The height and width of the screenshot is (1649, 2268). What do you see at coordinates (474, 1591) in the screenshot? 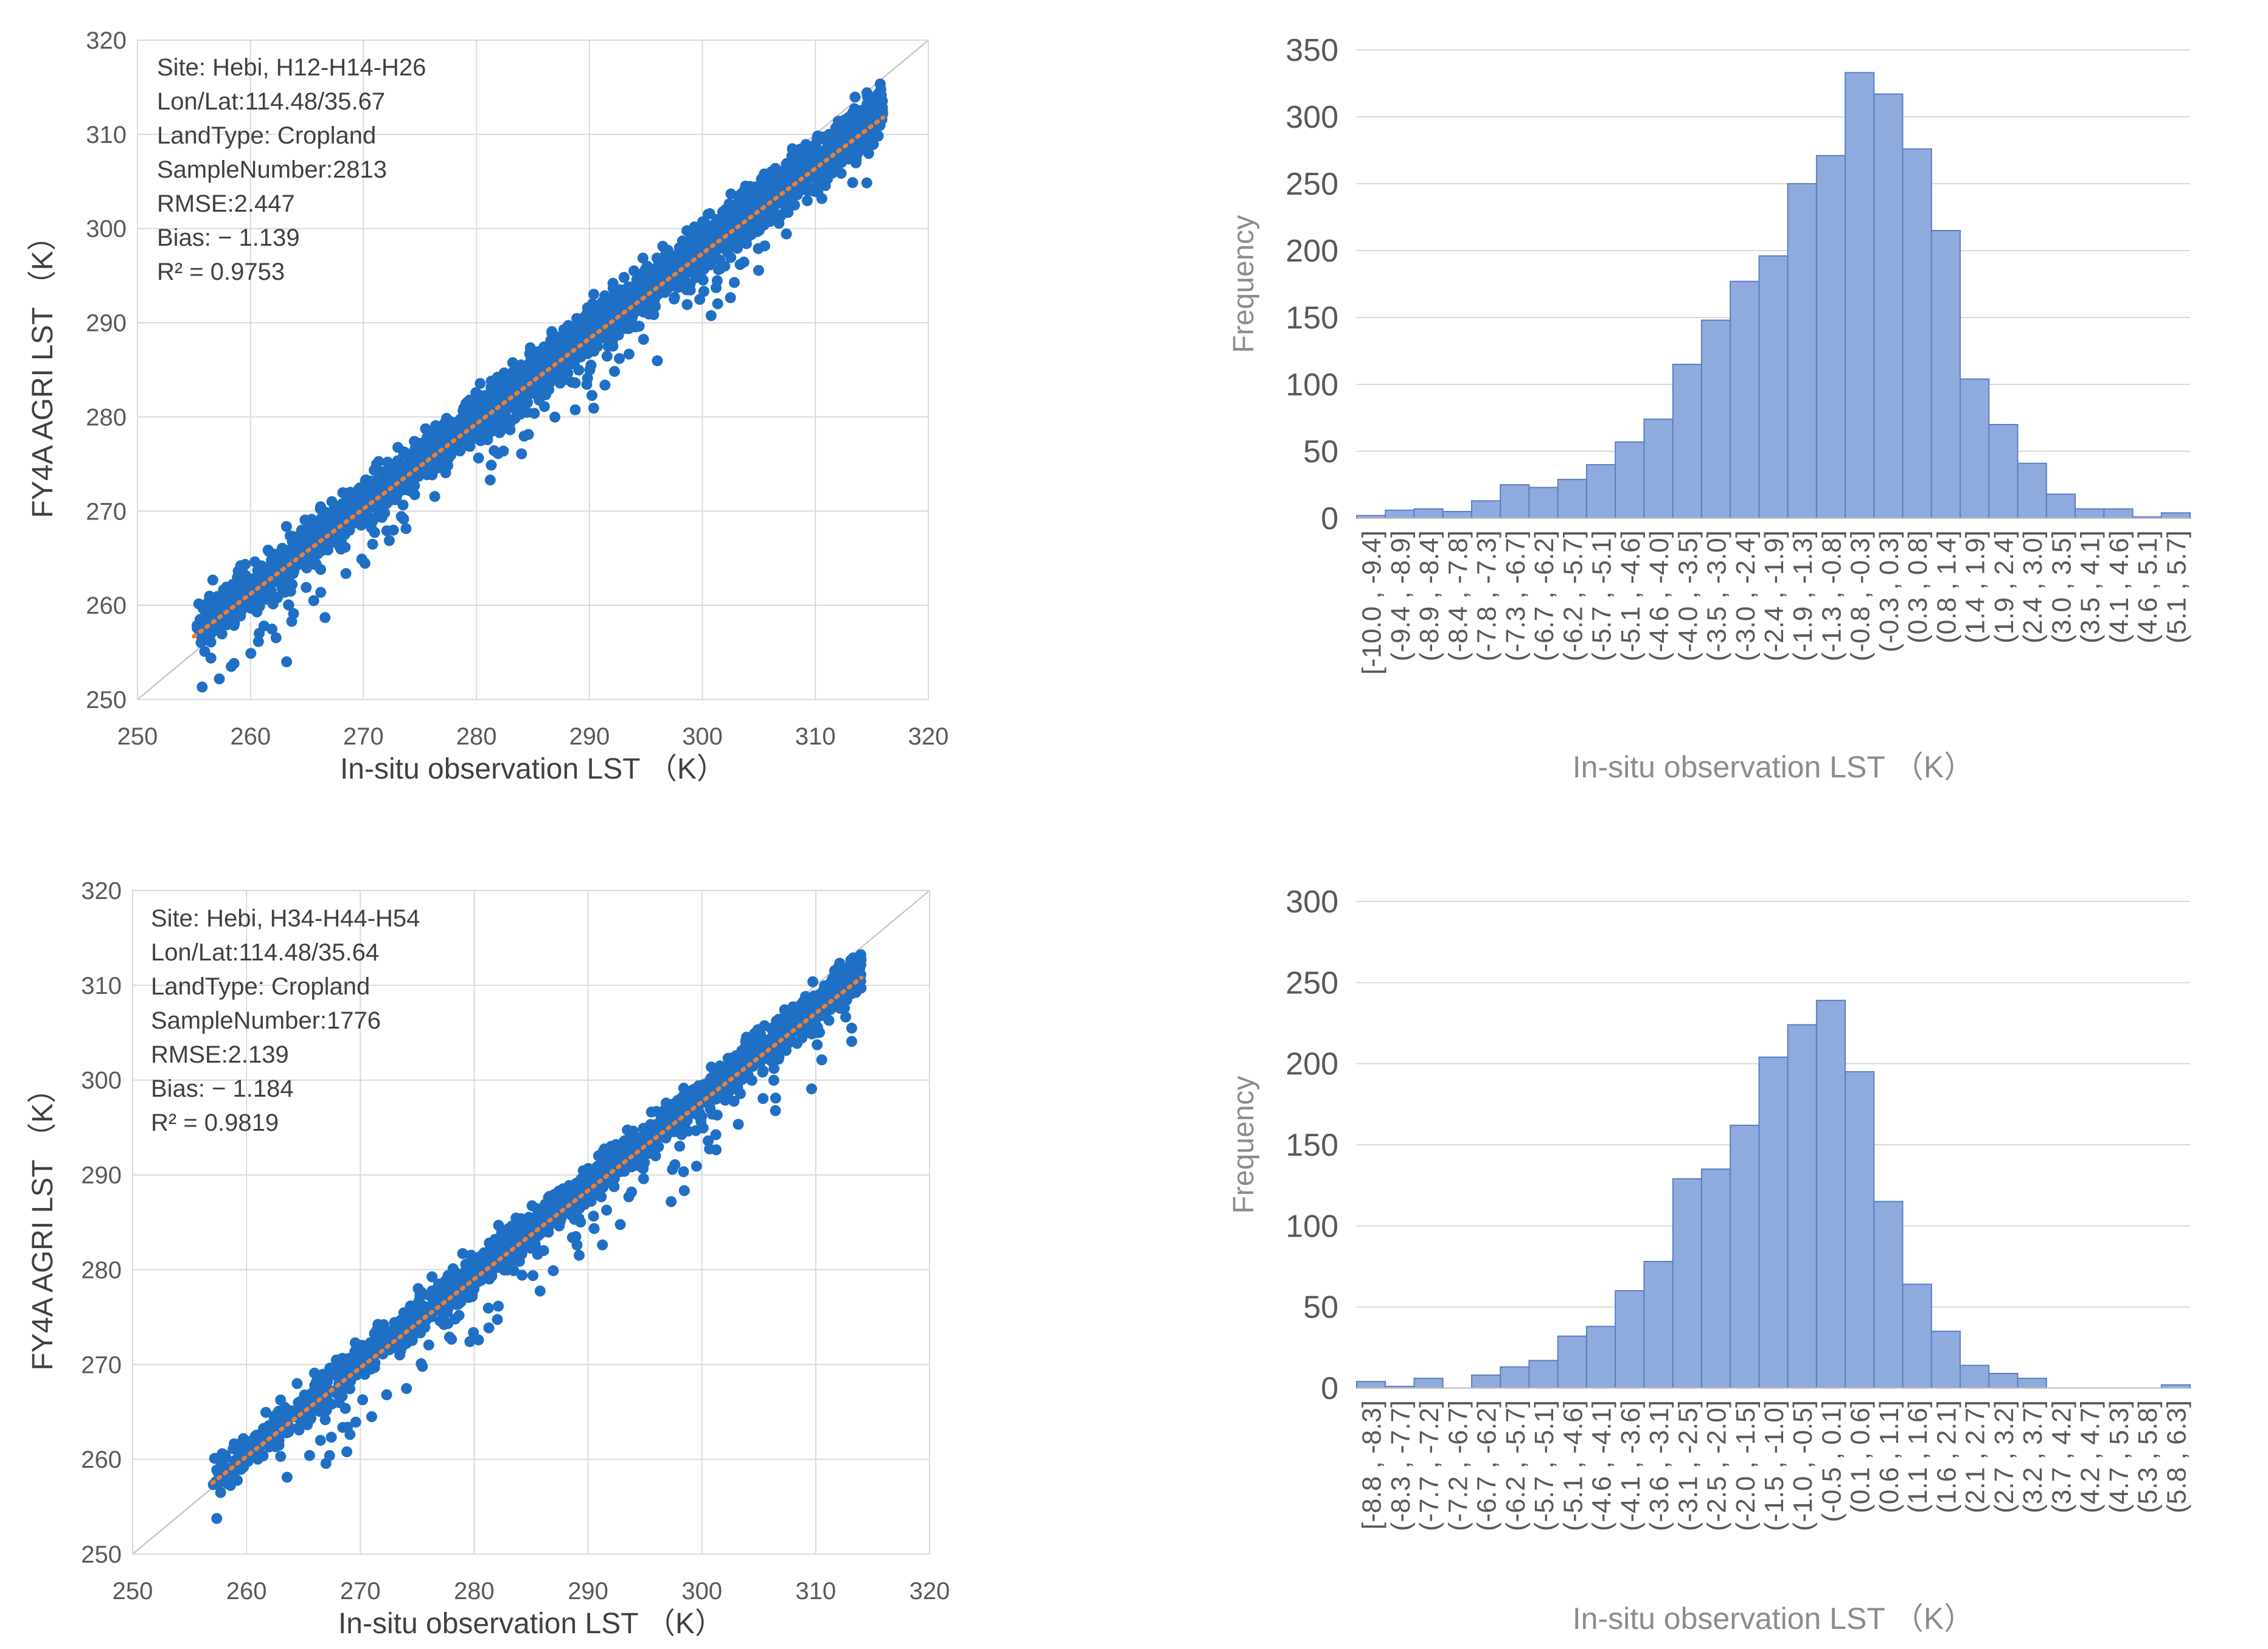
I see `x-tick-label: 280` at bounding box center [474, 1591].